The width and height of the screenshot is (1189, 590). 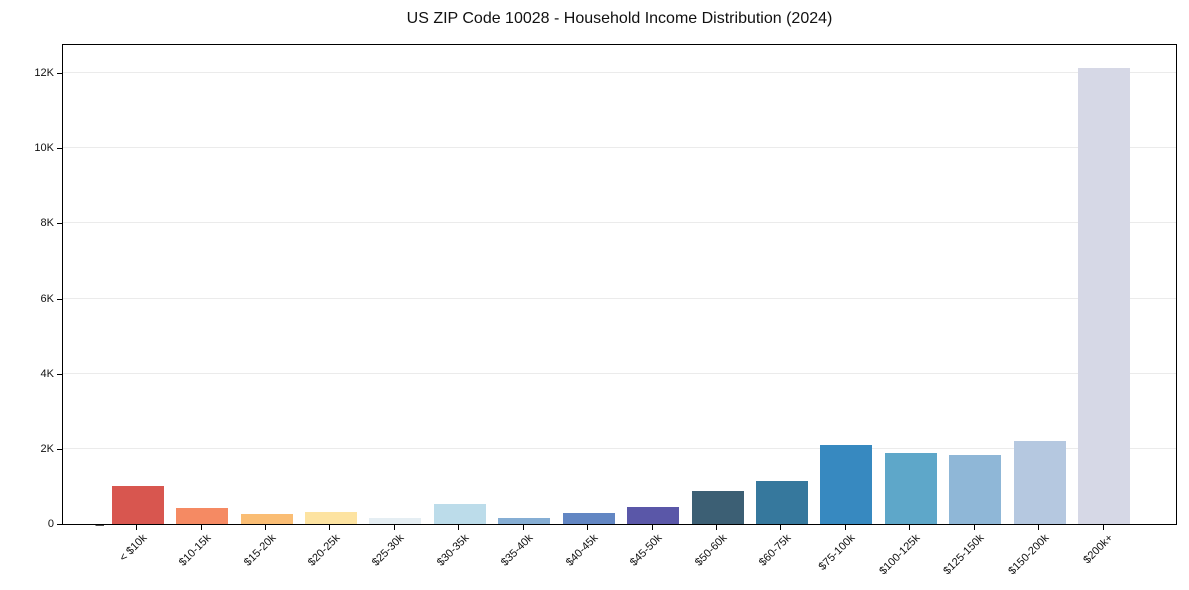 What do you see at coordinates (47, 373) in the screenshot?
I see `y-tick-label: 4K` at bounding box center [47, 373].